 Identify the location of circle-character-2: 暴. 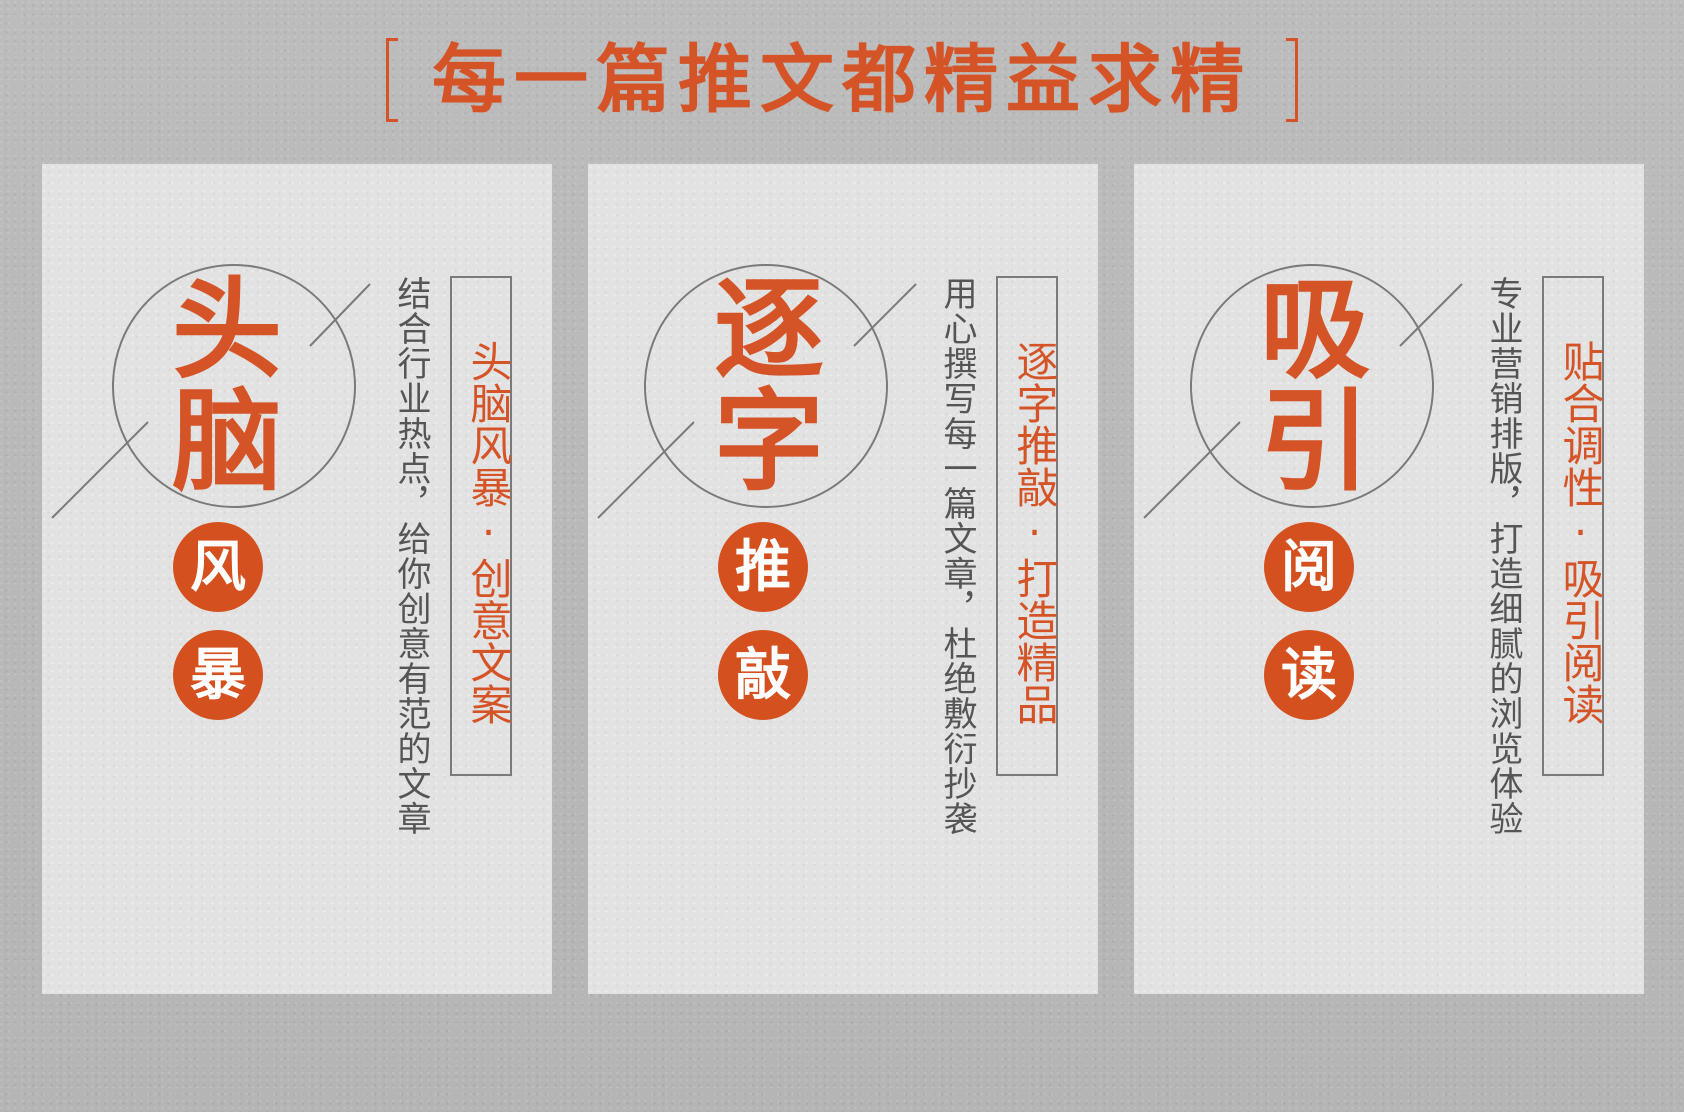
(218, 675).